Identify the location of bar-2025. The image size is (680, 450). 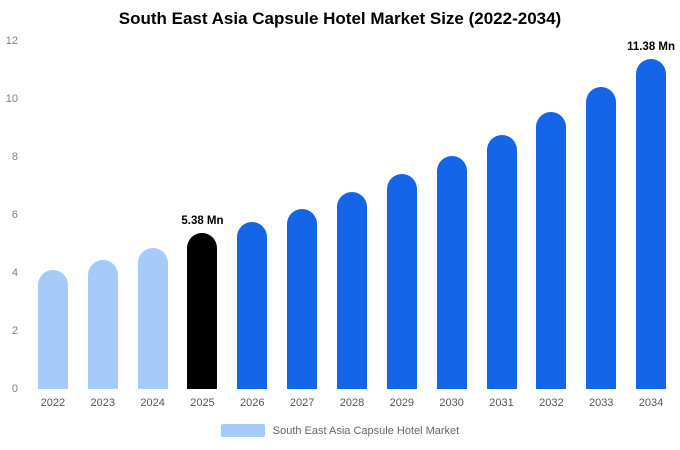
(202, 310).